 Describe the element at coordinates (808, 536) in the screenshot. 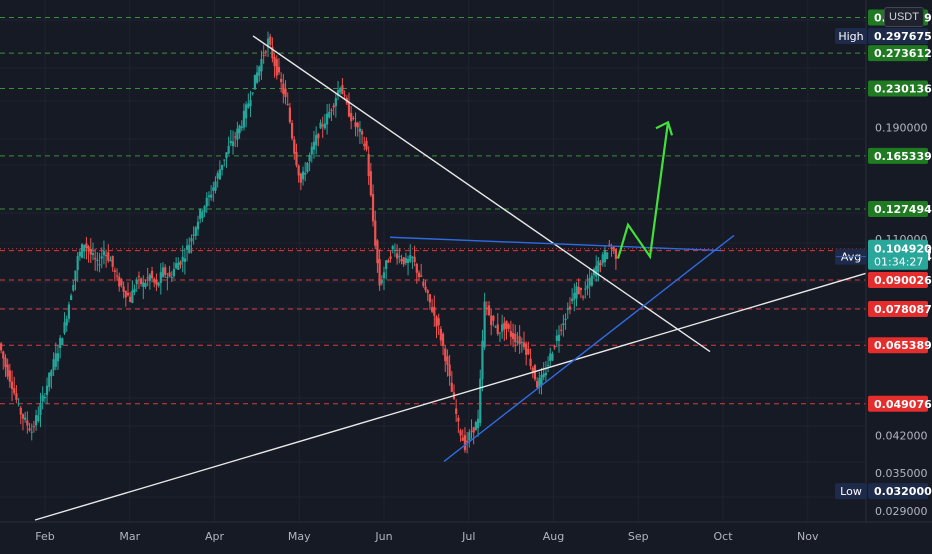

I see `x-tick-label: Nov` at that location.